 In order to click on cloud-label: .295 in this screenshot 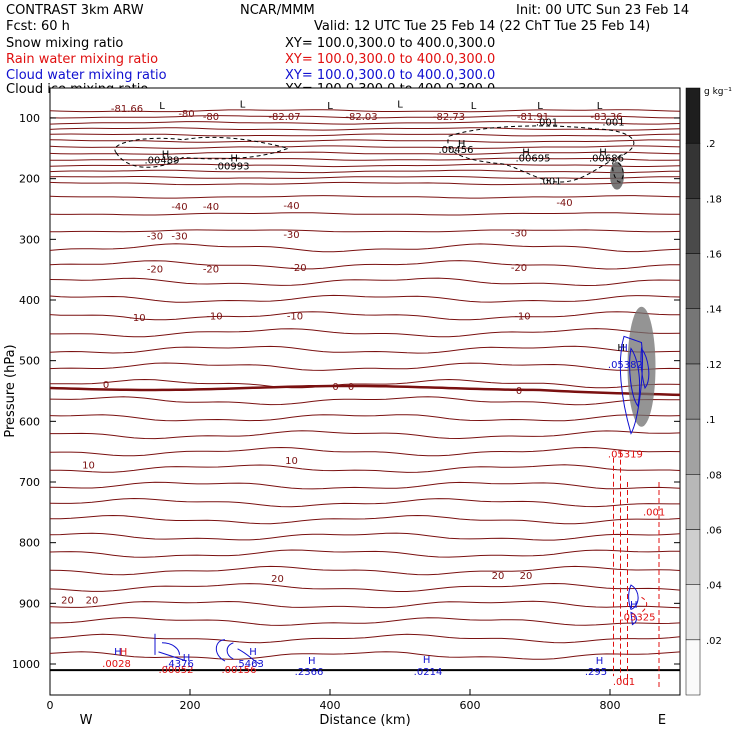, I will do `click(596, 672)`.